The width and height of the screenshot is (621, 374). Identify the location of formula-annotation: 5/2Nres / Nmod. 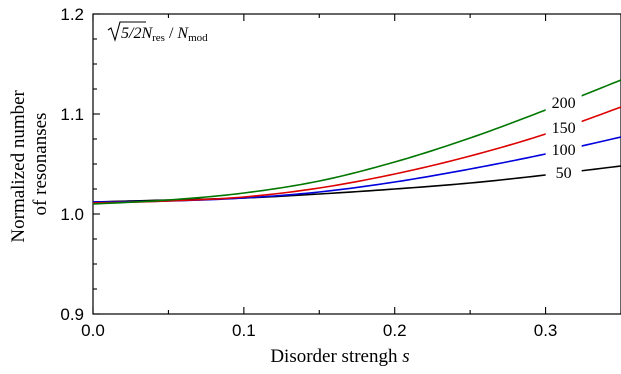
(157, 32).